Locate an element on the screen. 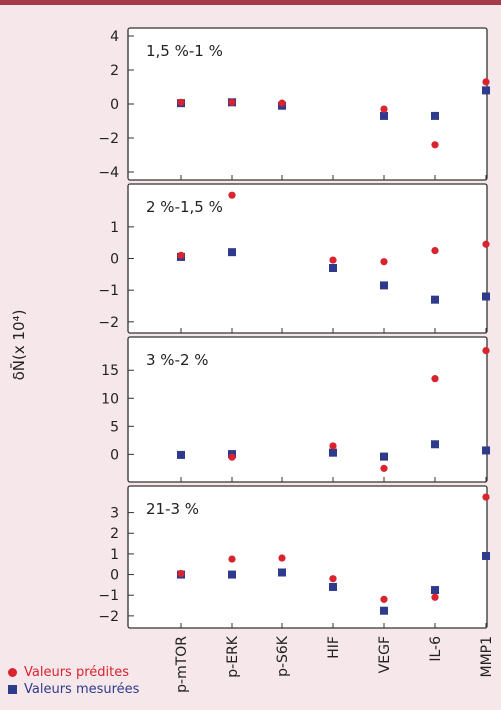 This screenshot has width=501, height=710. panel-title: 1,5 %-1 % is located at coordinates (184, 51).